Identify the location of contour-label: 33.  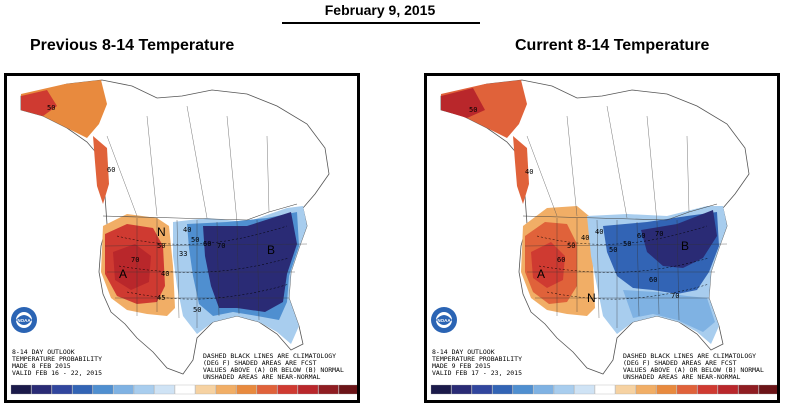
(183, 254).